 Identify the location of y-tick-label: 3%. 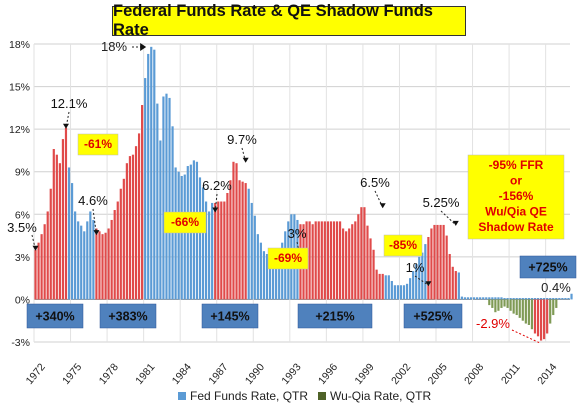
(22, 258).